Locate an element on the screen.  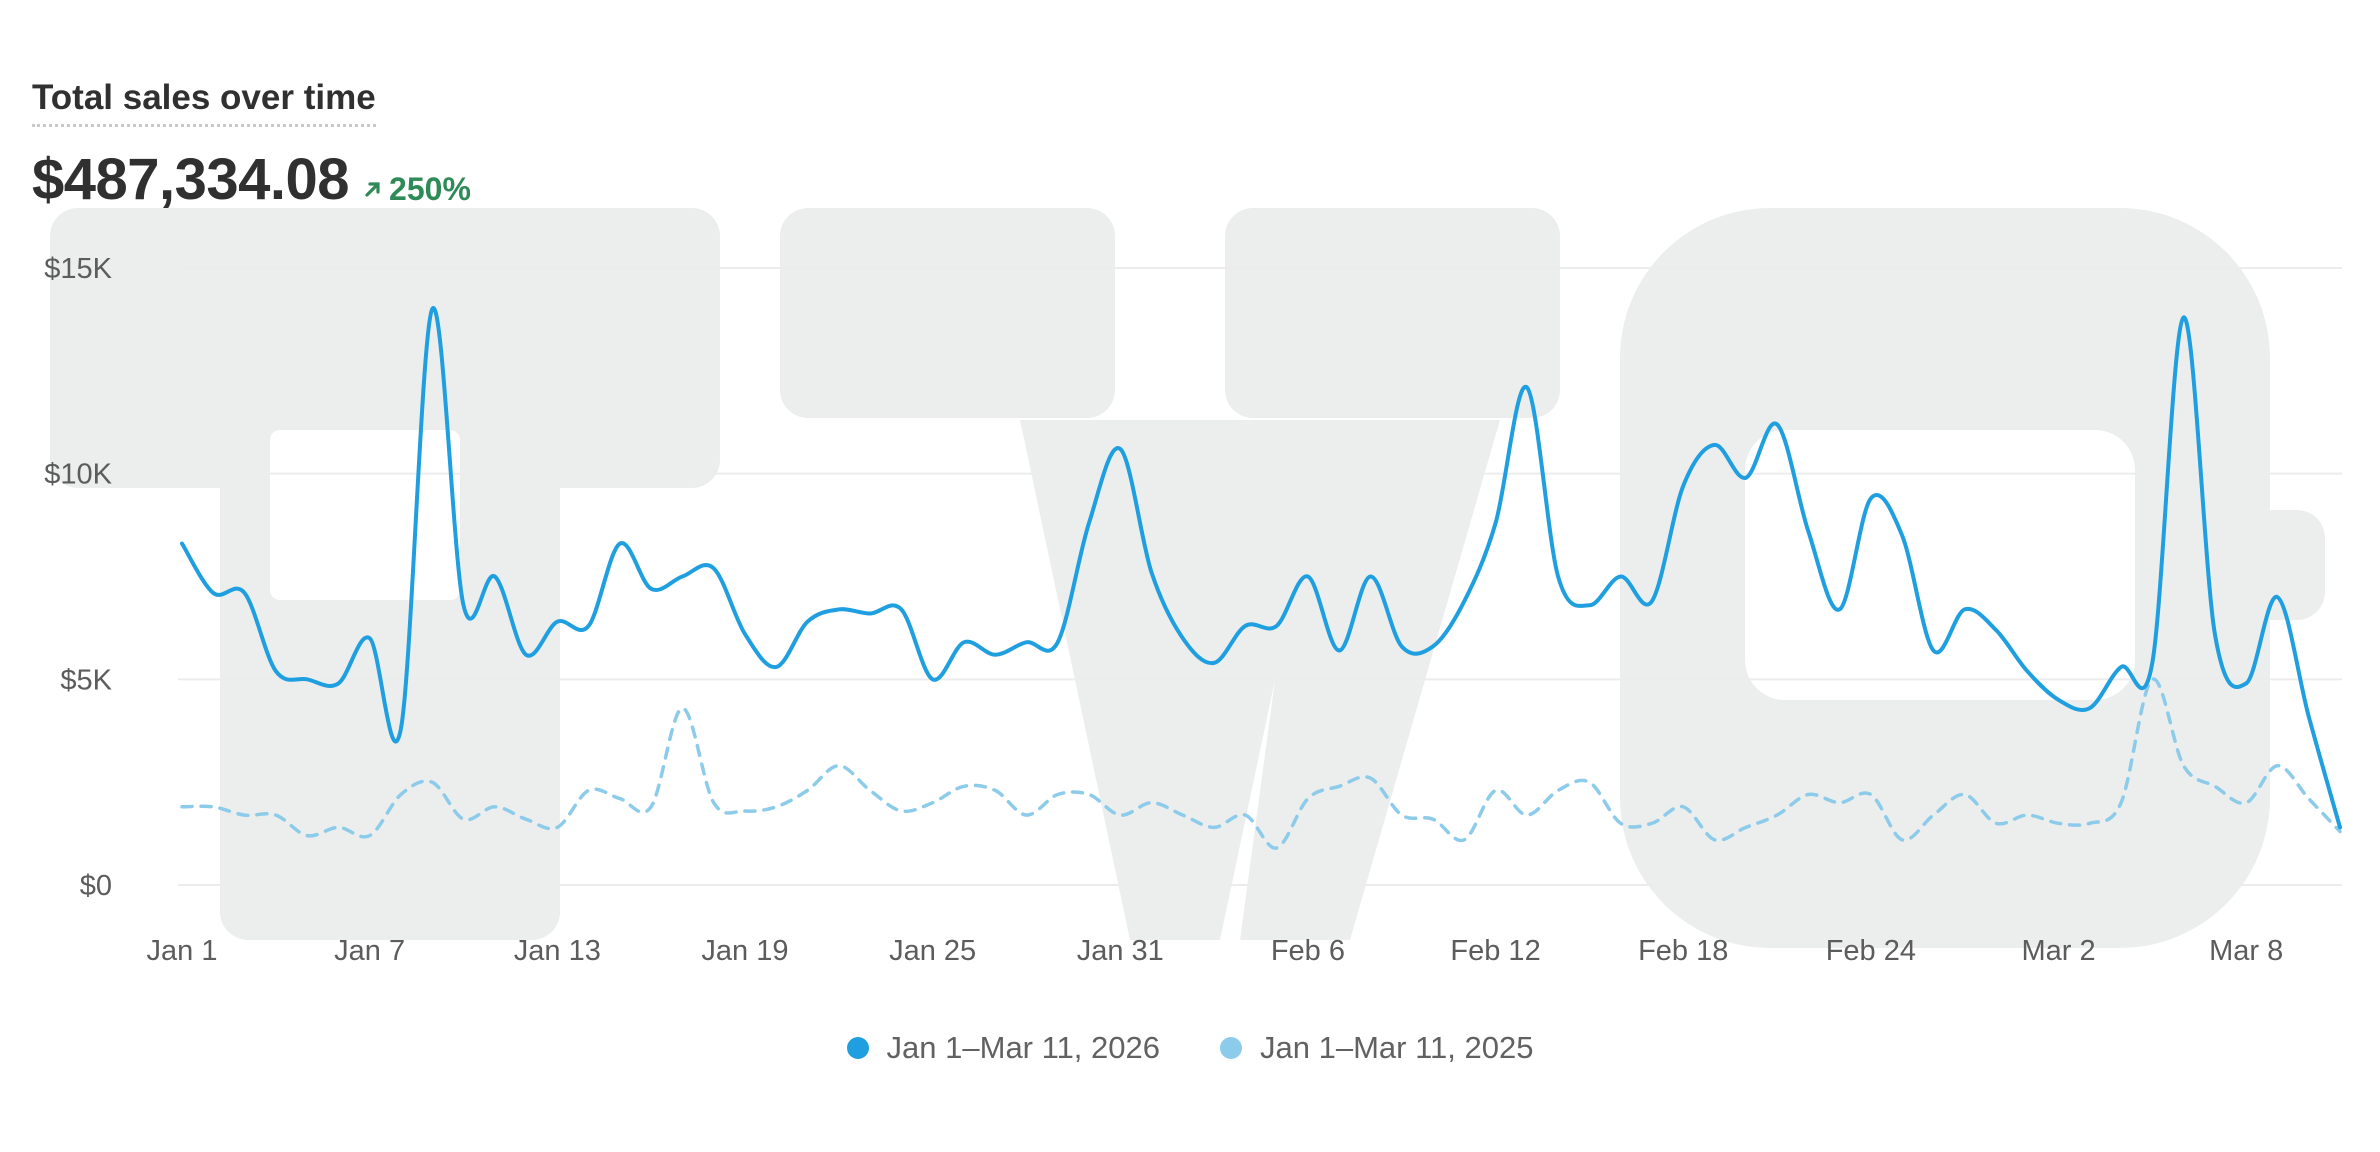
y-tick-label: $10K is located at coordinates (78, 475).